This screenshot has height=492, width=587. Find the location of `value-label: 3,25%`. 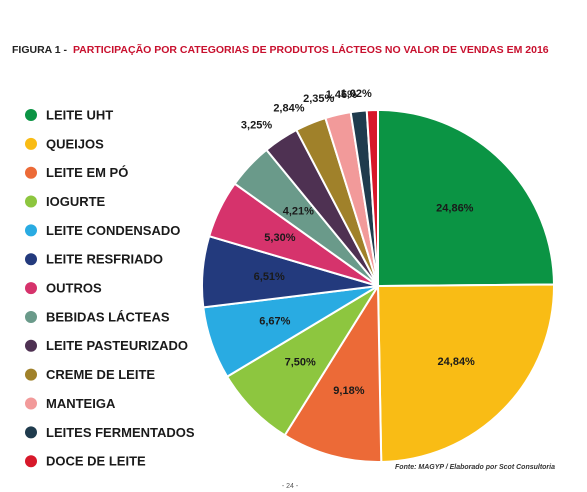

value-label: 3,25% is located at coordinates (256, 126).